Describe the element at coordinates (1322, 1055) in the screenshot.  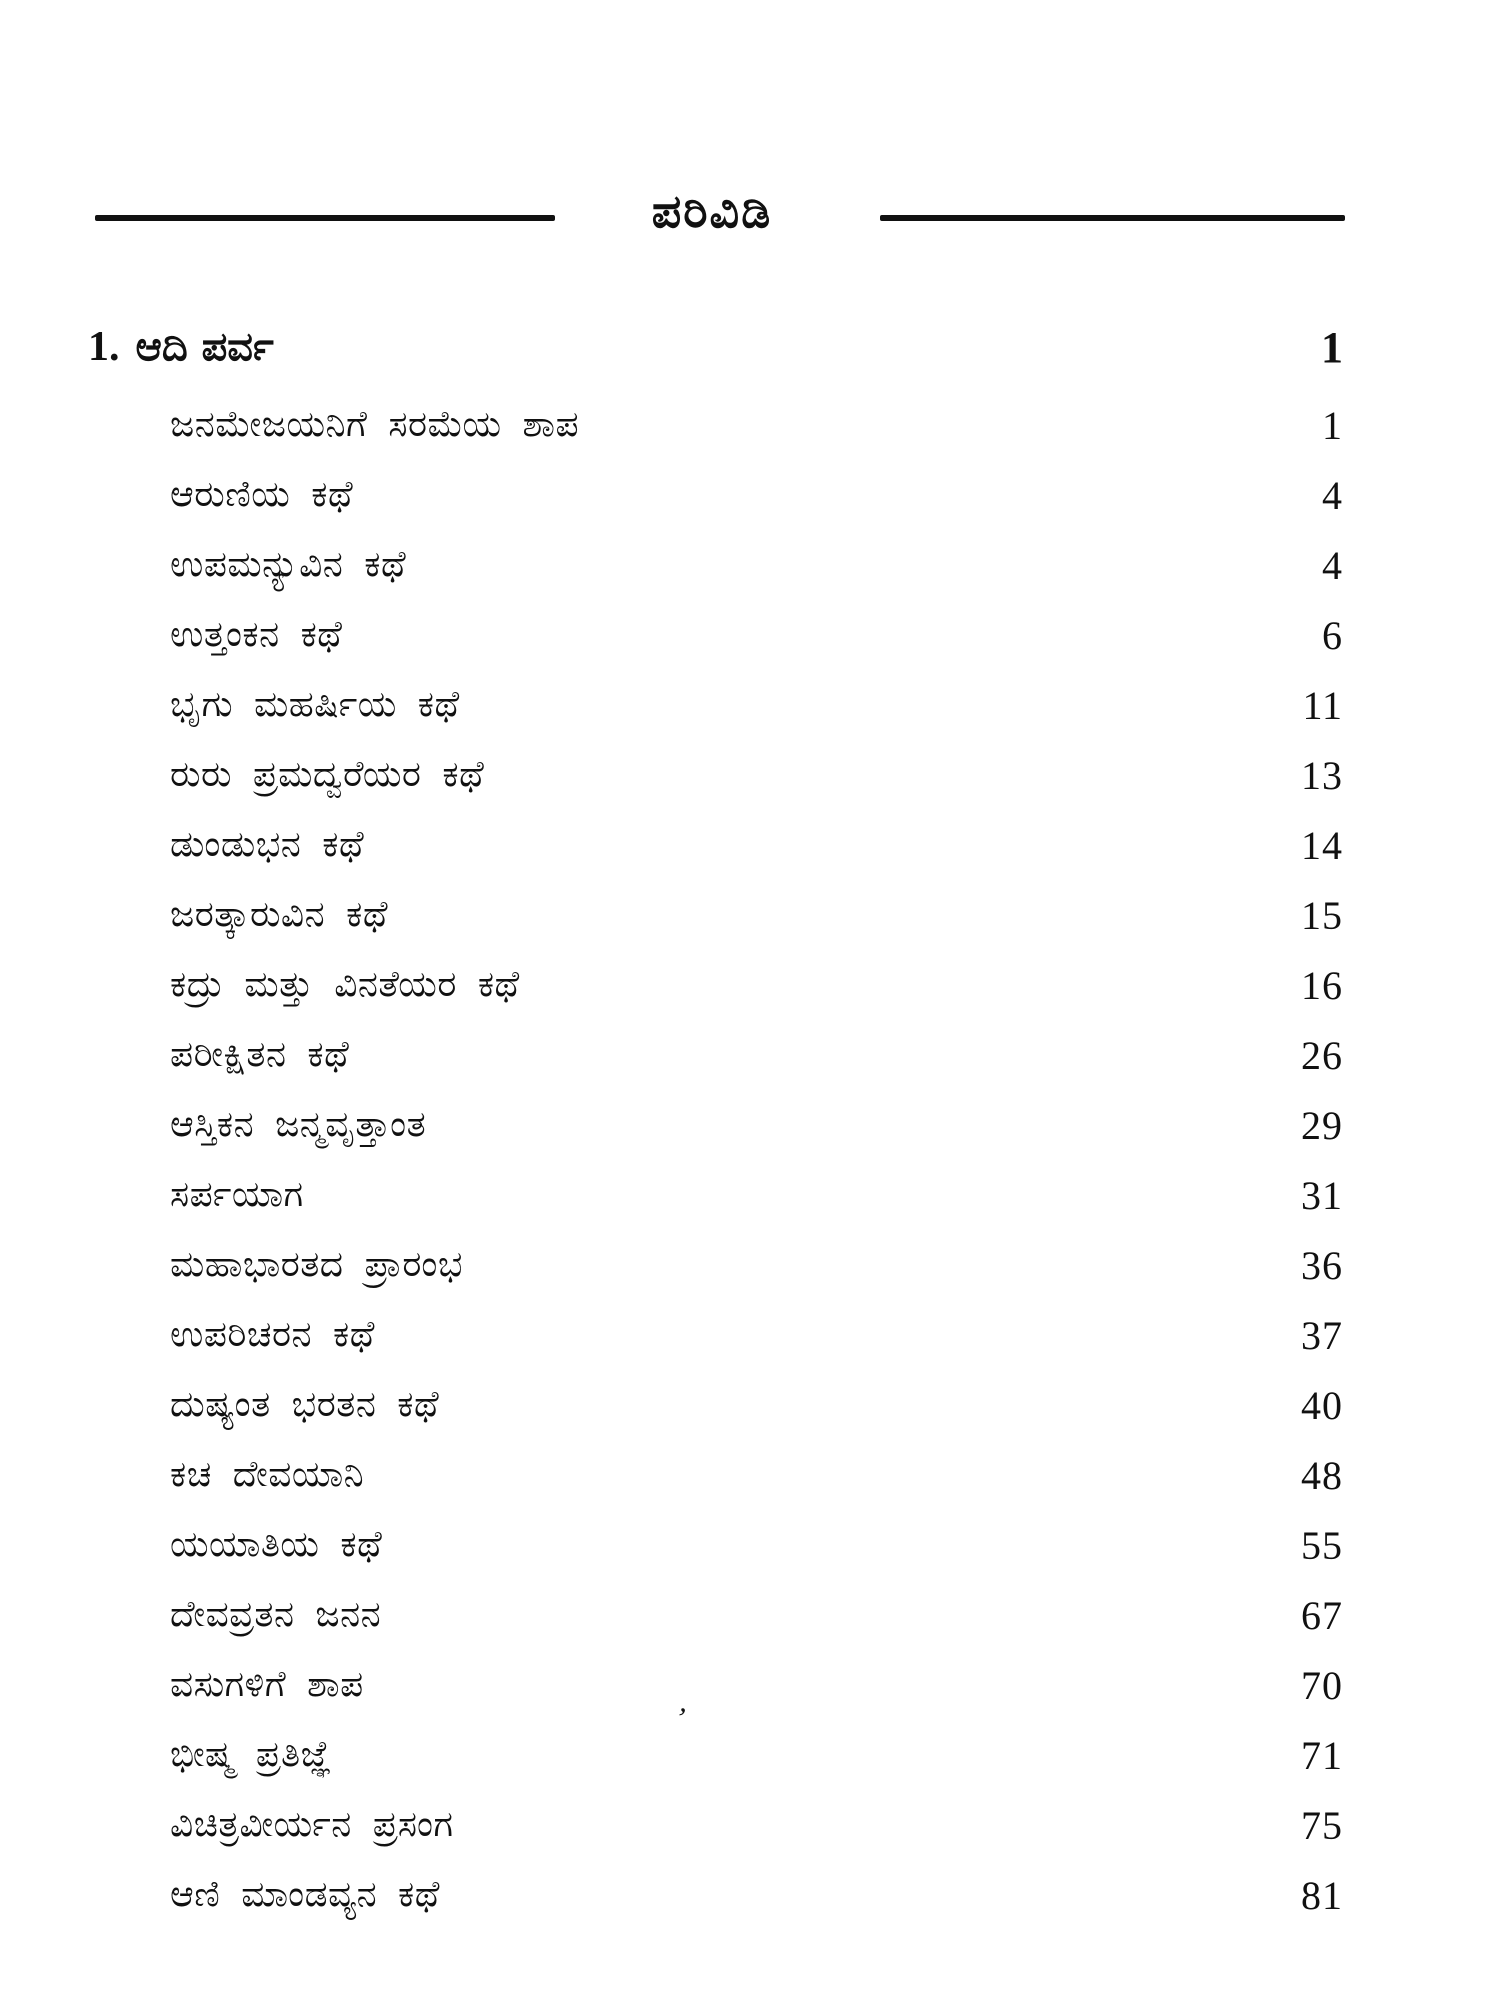
I see `toc-entry-page: 26` at that location.